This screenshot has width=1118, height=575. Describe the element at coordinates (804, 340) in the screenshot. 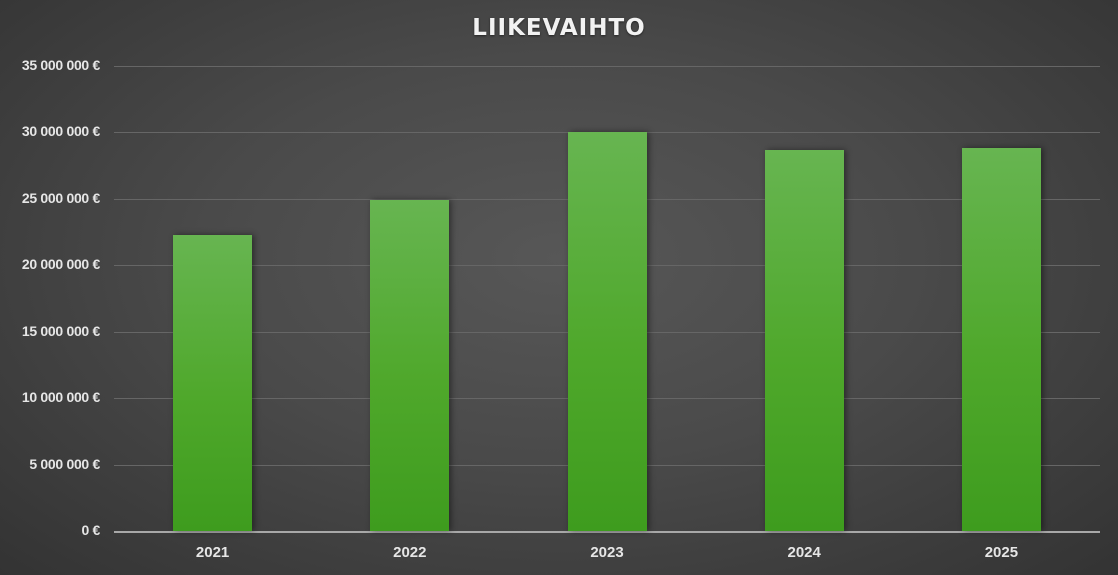

I see `bar-2024` at that location.